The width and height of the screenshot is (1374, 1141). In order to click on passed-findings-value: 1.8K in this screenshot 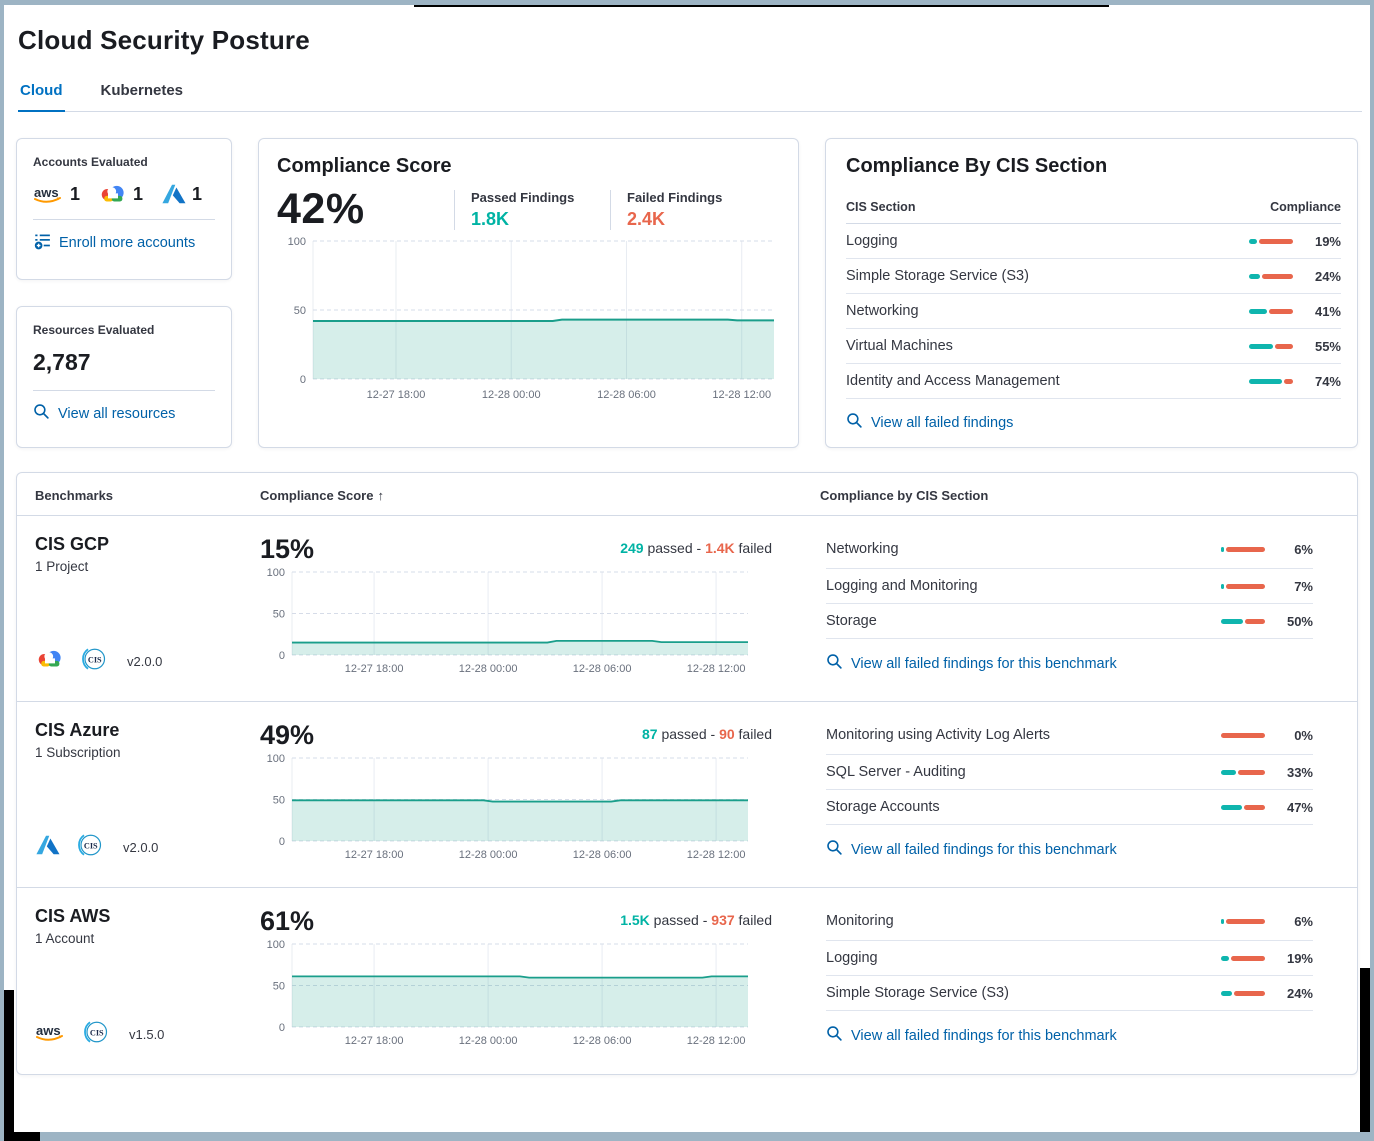, I will do `click(490, 219)`.